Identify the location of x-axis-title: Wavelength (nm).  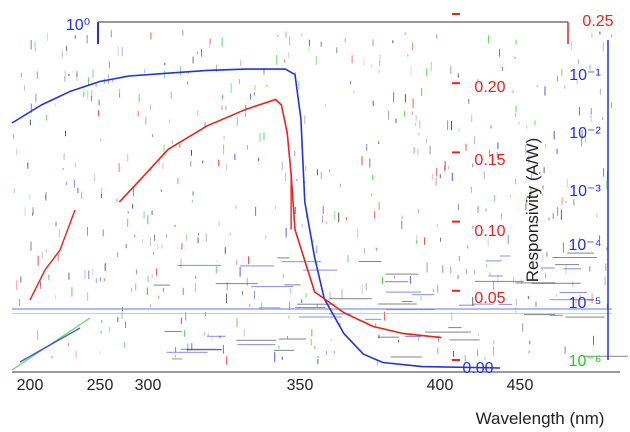
(540, 418).